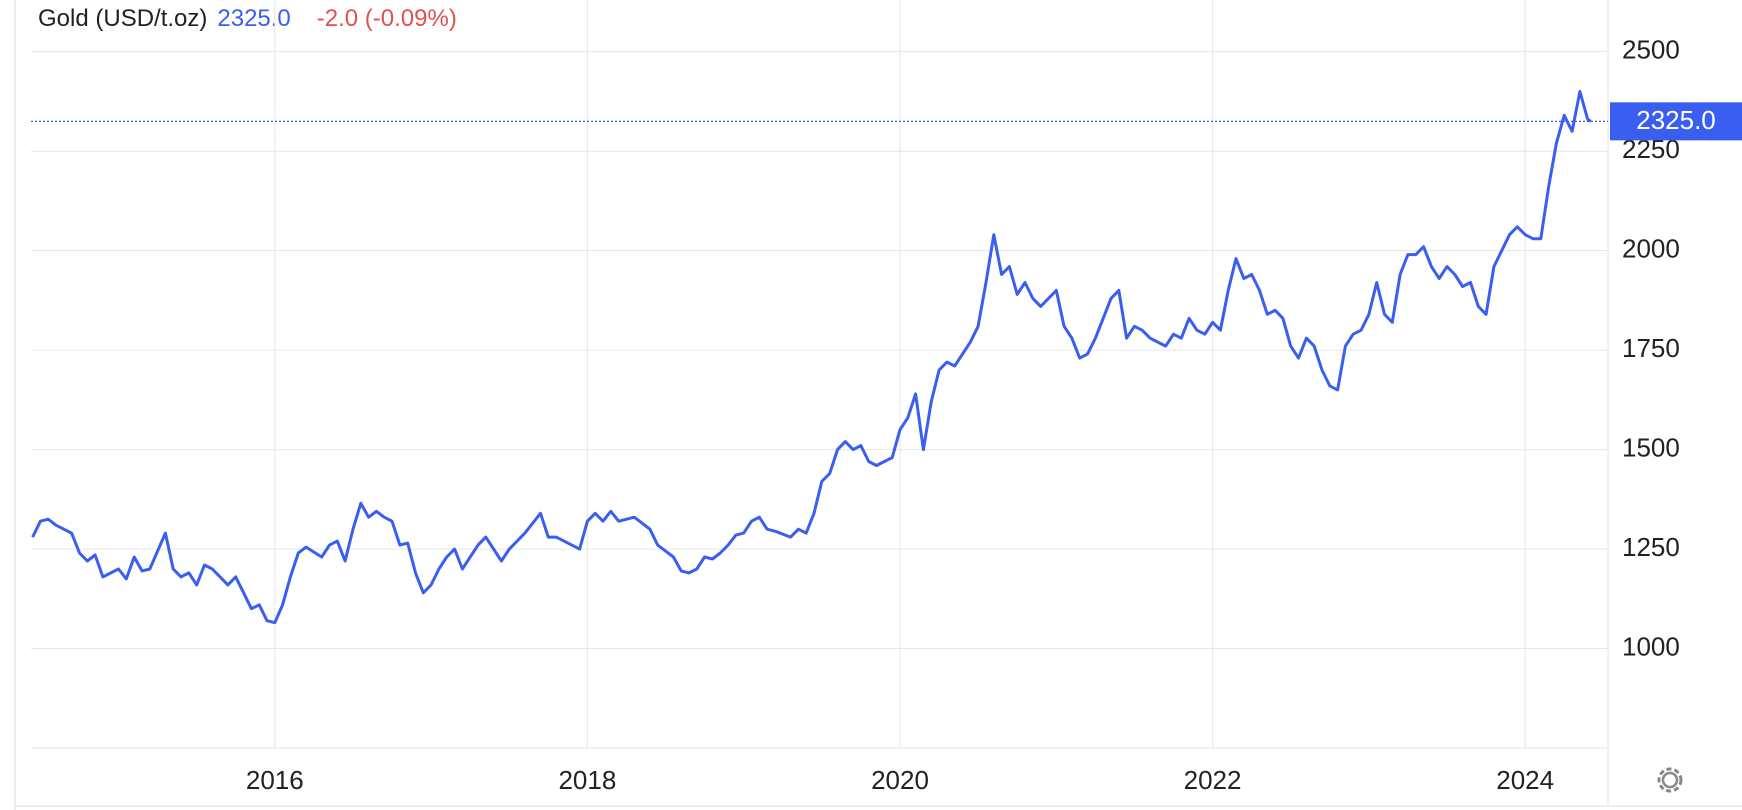 This screenshot has width=1742, height=810. I want to click on header: Gold (USD/t.oz) 2325.0 -2.0 (-0.09%), so click(247, 18).